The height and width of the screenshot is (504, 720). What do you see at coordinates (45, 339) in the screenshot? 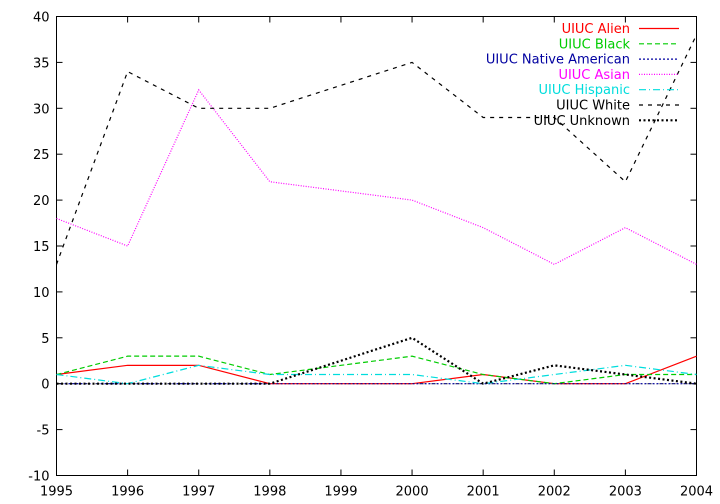
I see `y-tick-label: 5` at bounding box center [45, 339].